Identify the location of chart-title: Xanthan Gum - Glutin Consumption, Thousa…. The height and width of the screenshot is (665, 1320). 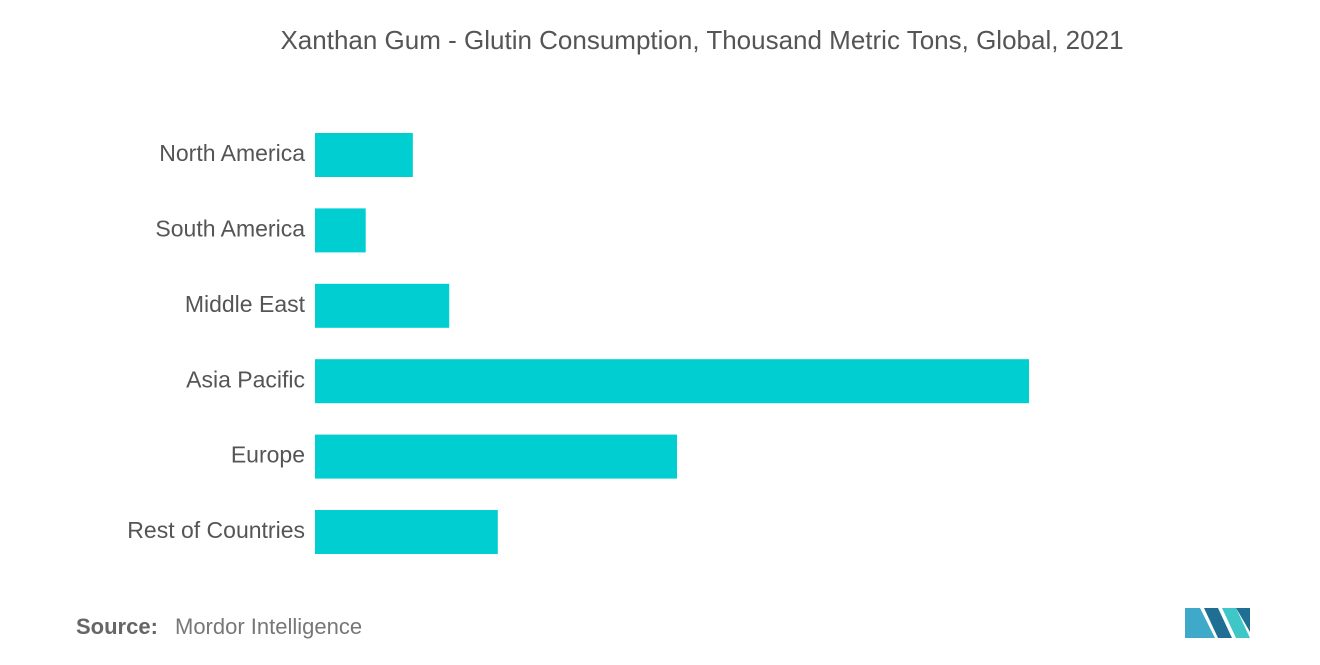
(701, 40).